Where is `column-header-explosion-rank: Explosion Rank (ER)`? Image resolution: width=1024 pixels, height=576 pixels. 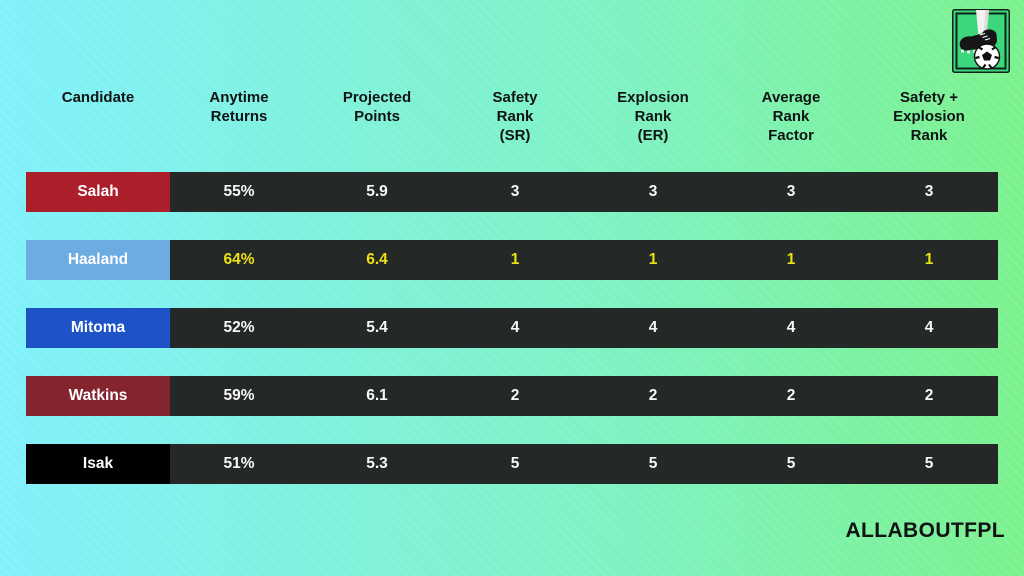
column-header-explosion-rank: Explosion Rank (ER) is located at coordinates (653, 116).